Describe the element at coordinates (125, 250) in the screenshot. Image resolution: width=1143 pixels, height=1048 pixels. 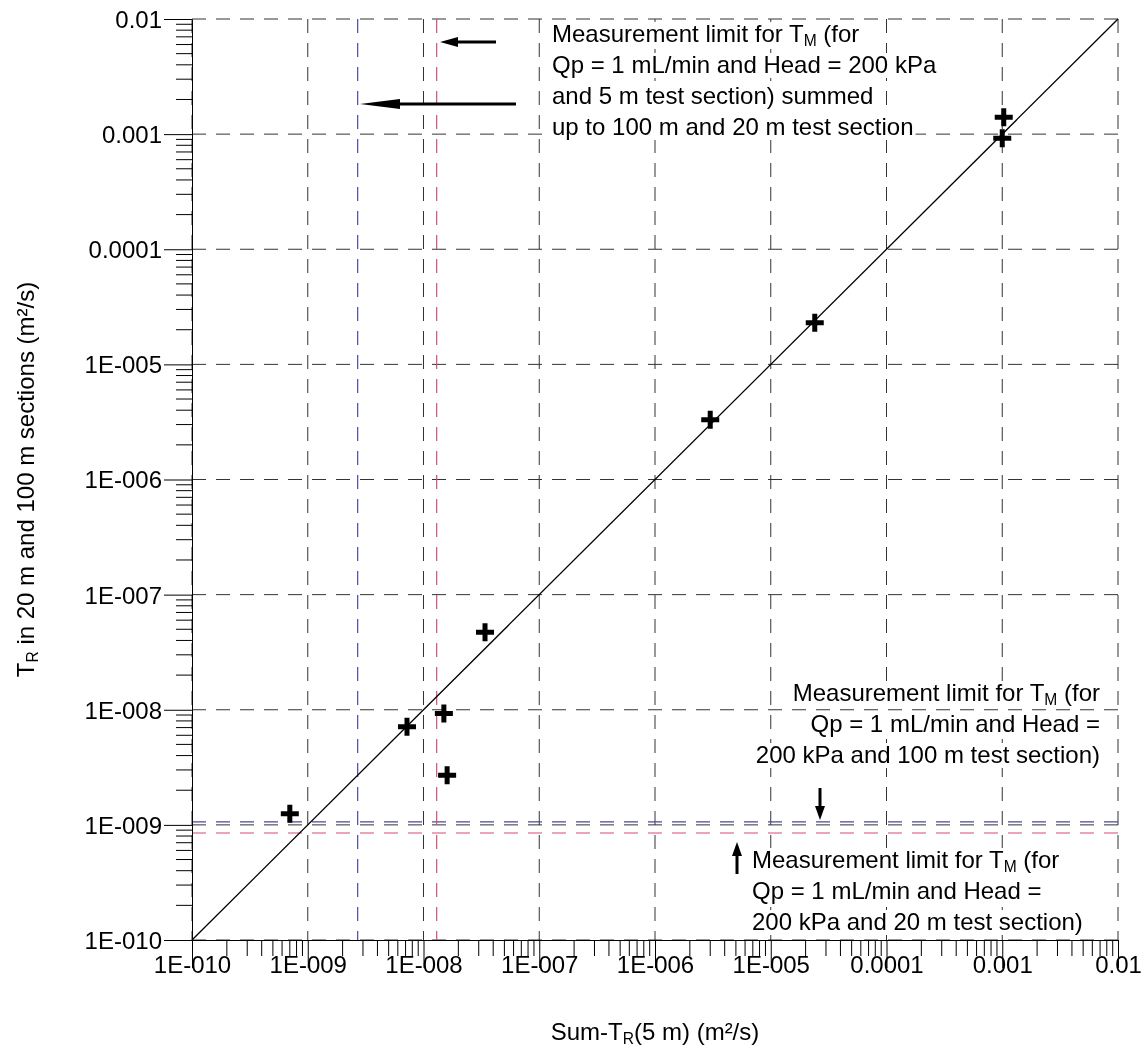
I see `y-tick-label: 0.0001` at that location.